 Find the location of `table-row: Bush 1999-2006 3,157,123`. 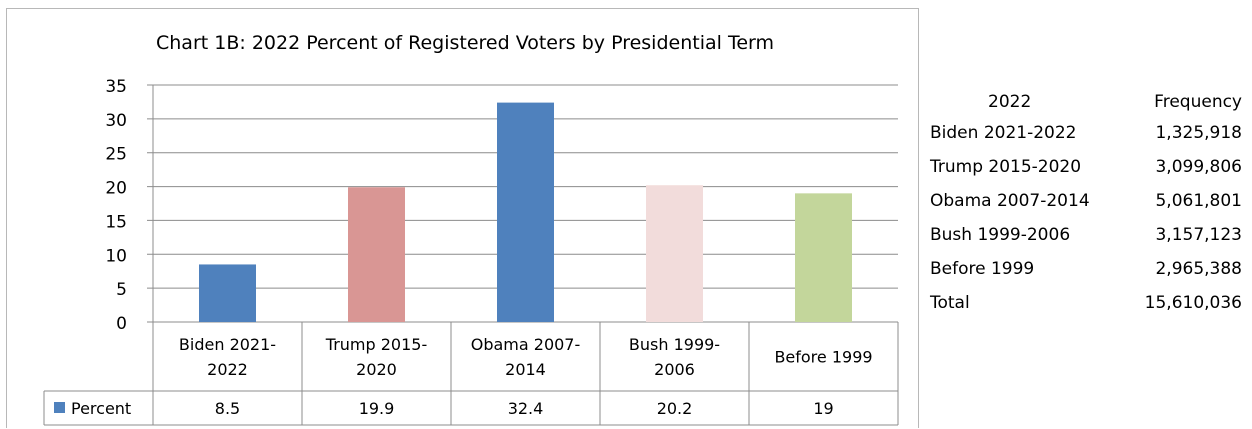

table-row: Bush 1999-2006 3,157,123 is located at coordinates (1086, 235).